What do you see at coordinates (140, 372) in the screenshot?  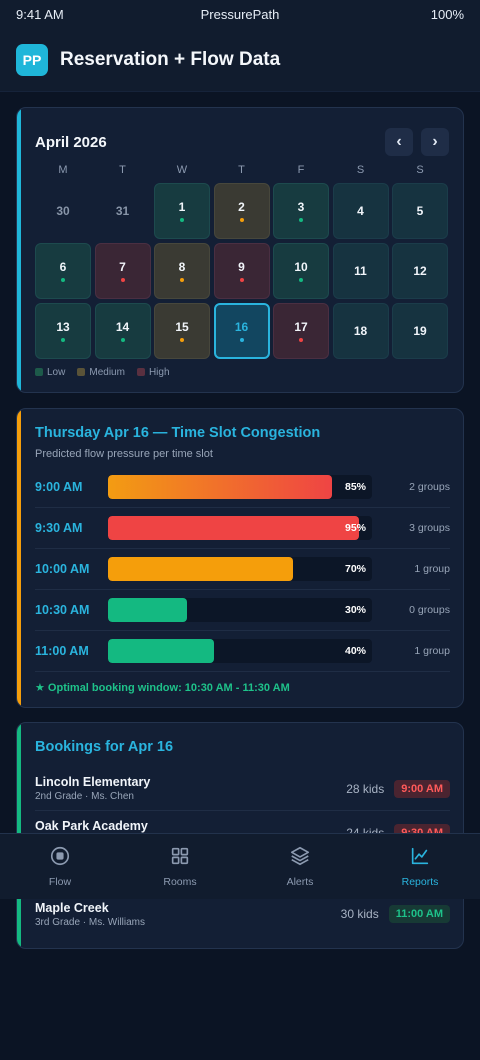 I see `legend-swatch` at bounding box center [140, 372].